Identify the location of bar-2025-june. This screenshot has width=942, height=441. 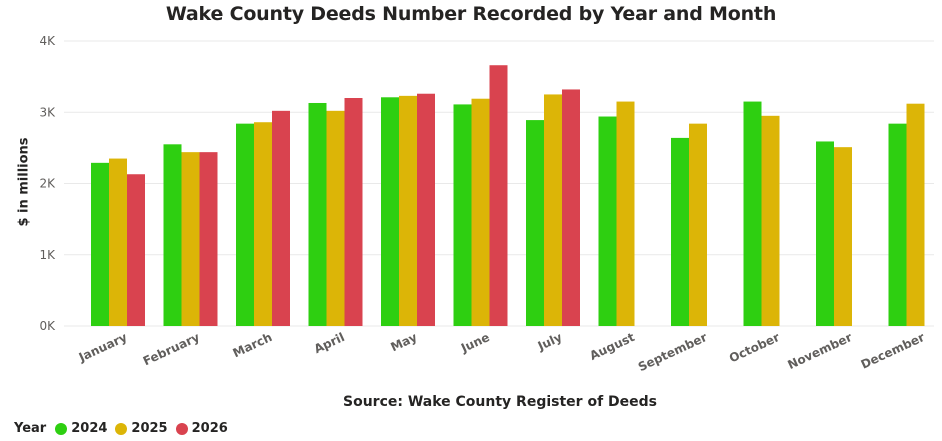
(480, 212).